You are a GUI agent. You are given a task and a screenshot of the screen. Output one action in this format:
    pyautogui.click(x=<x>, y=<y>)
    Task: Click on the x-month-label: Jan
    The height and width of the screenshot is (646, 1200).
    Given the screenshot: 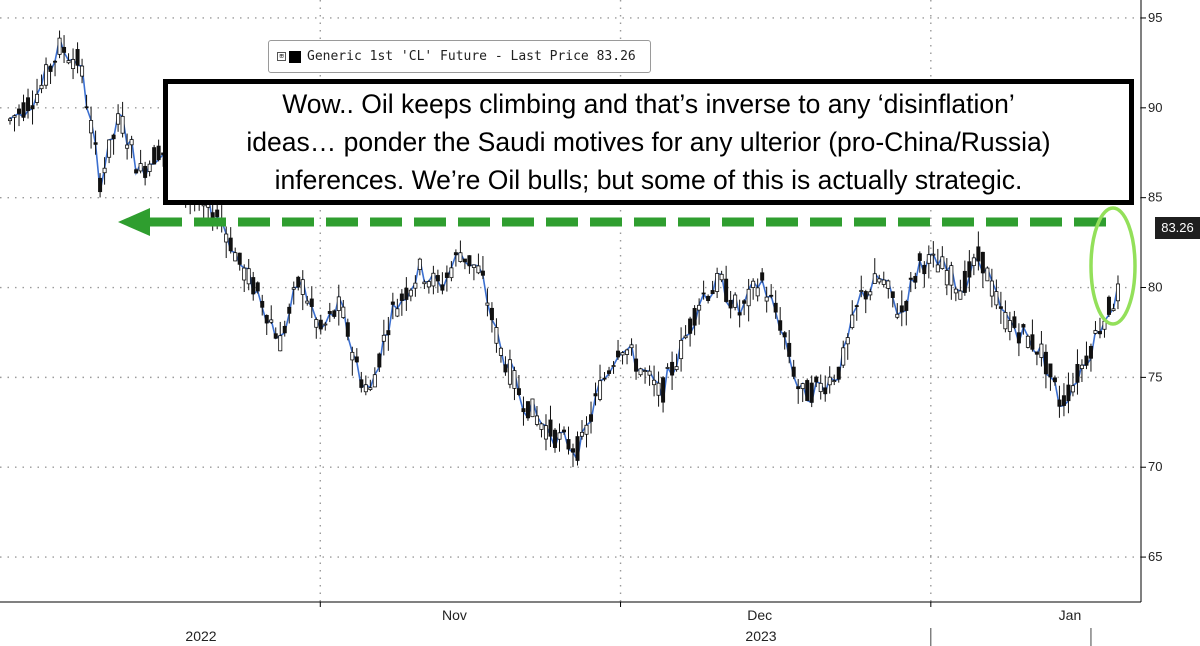 What is the action you would take?
    pyautogui.click(x=1070, y=615)
    